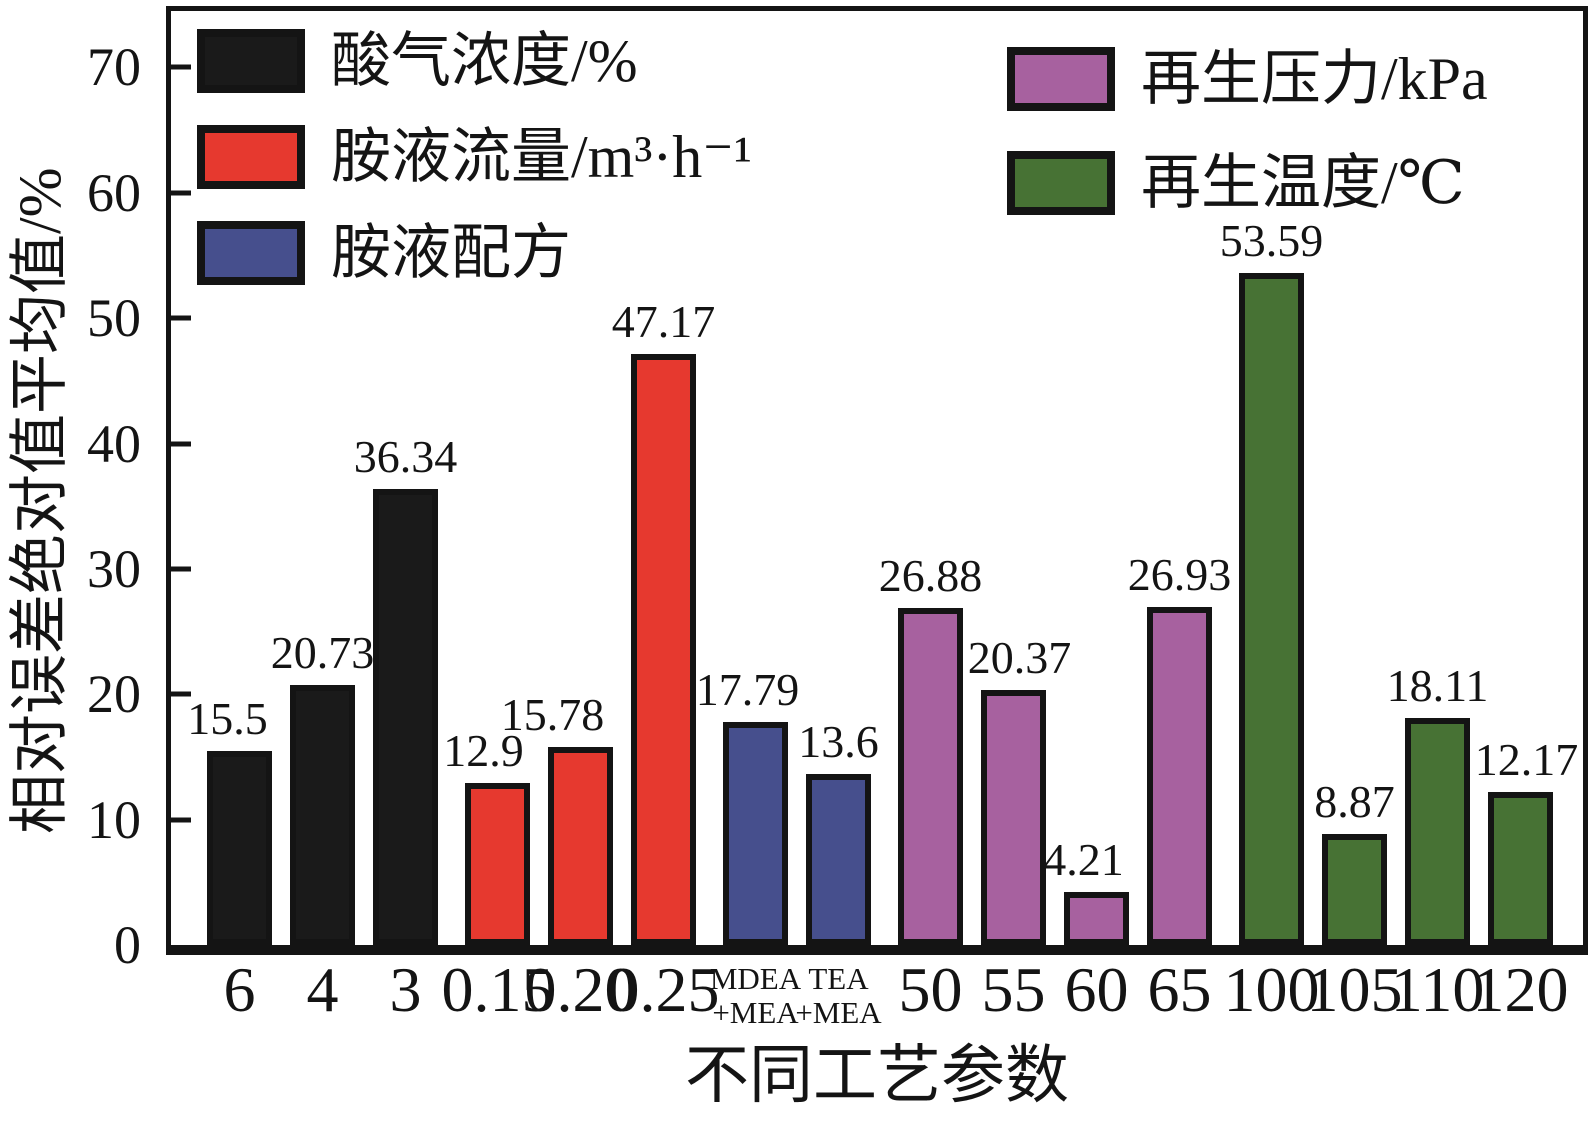 Image resolution: width=1593 pixels, height=1122 pixels. What do you see at coordinates (114, 193) in the screenshot?
I see `y-tick-label: 60` at bounding box center [114, 193].